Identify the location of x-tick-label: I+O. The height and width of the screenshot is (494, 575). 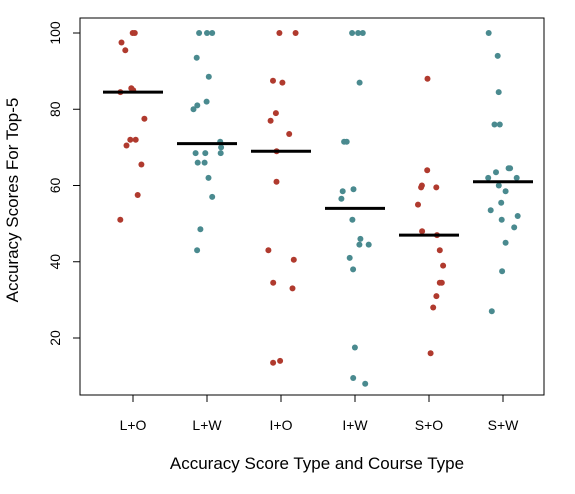
(281, 425).